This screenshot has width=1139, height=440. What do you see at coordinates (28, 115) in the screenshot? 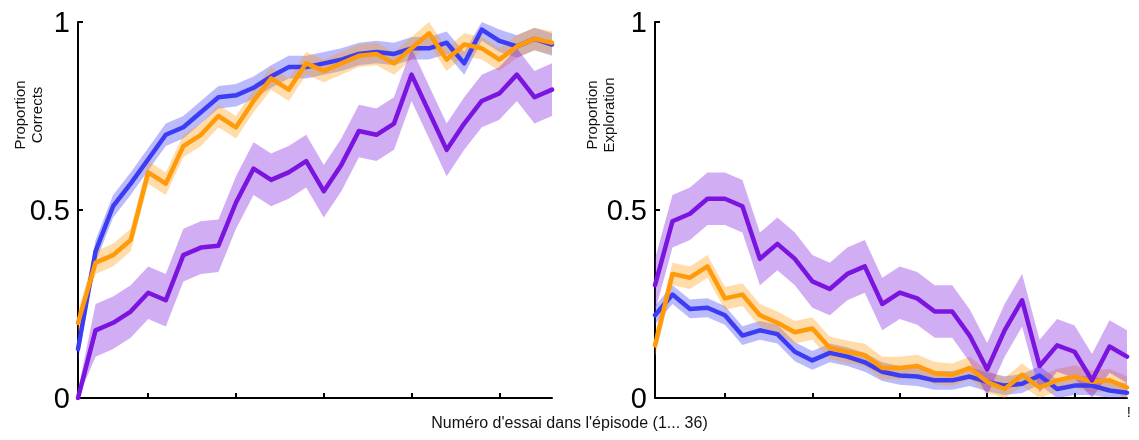
I see `y-axis-title: Proportion Corrects` at bounding box center [28, 115].